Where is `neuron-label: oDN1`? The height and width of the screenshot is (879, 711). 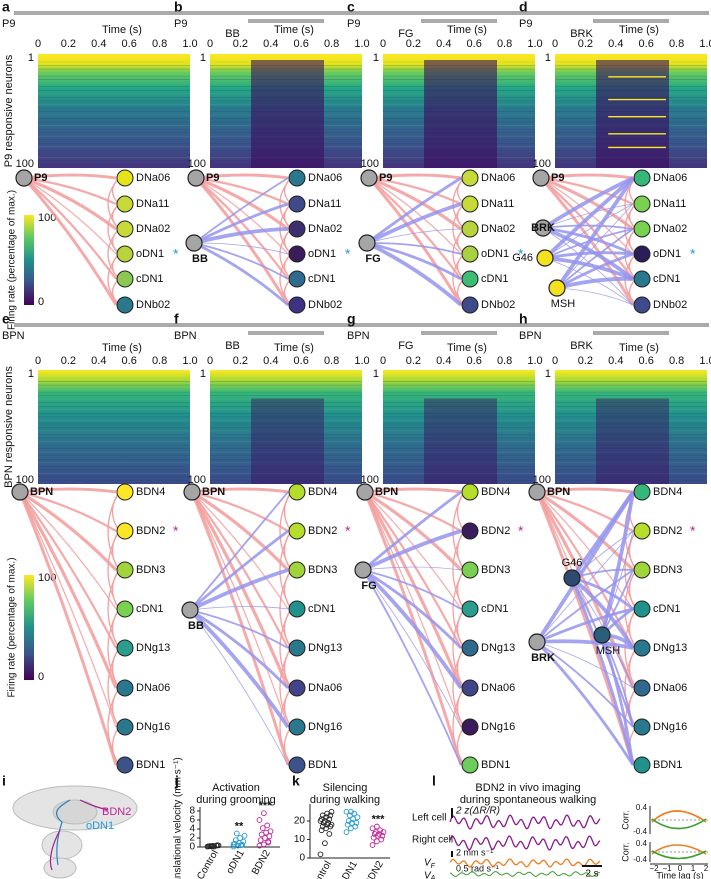 neuron-label: oDN1 is located at coordinates (495, 254).